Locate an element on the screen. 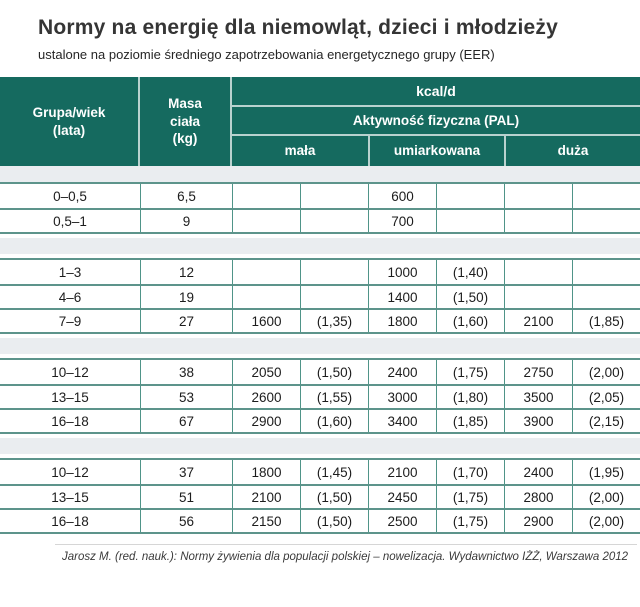 This screenshot has width=640, height=607. table-cell: (1,55) is located at coordinates (334, 396).